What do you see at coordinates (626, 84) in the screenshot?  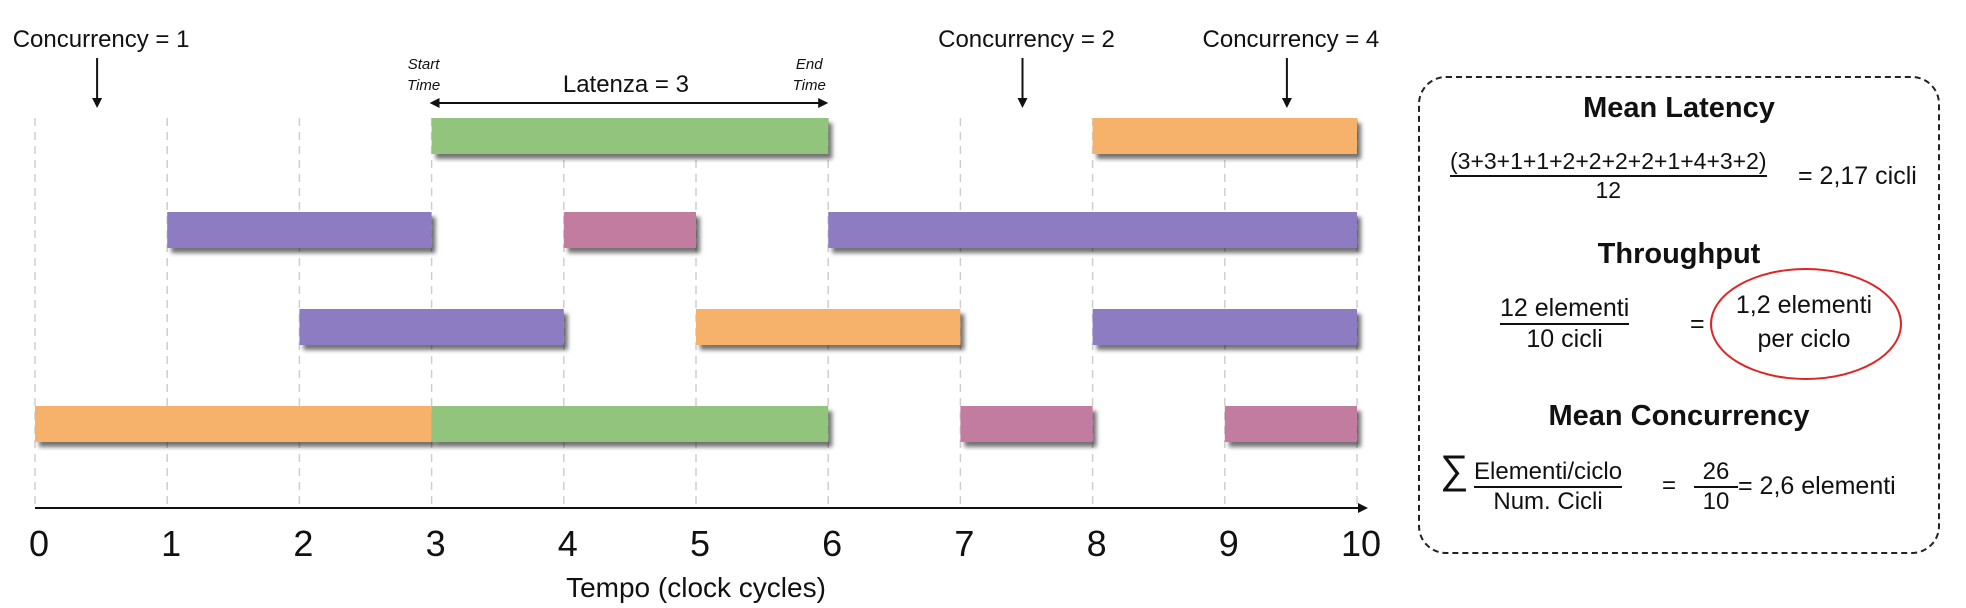 I see `latency-label: Latenza = 3` at bounding box center [626, 84].